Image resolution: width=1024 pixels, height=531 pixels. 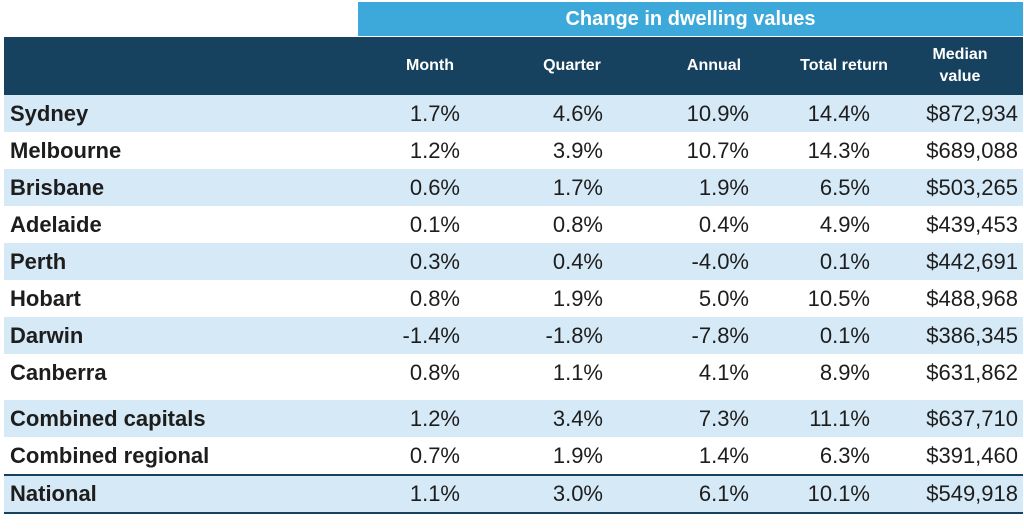 I want to click on table-row: Hobart 0.8% 1.9% 5.0% 10.5% $488,968, so click(x=513, y=298).